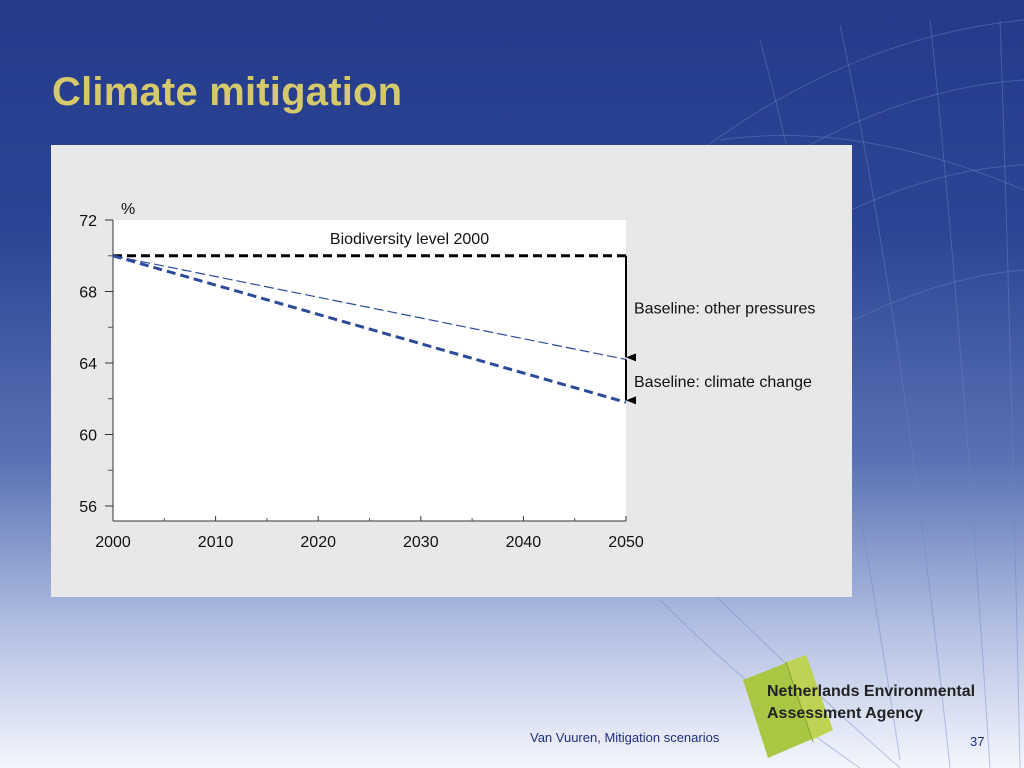  I want to click on footer-credit: Van Vuuren, Mitigation scenarios, so click(625, 737).